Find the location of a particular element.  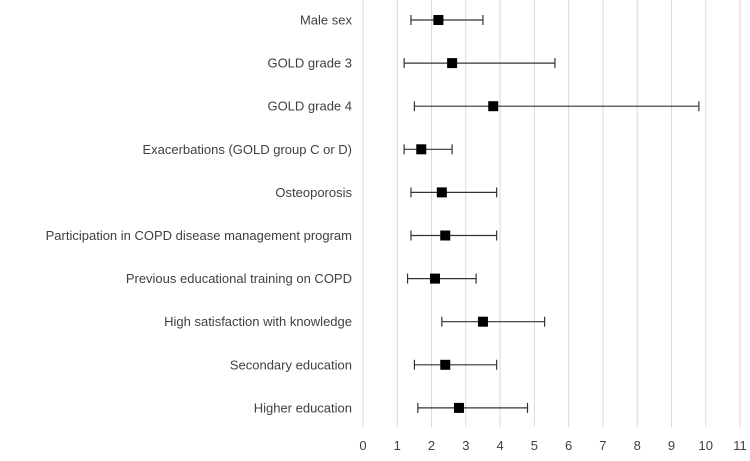

x-tick-label: 9 is located at coordinates (671, 445).